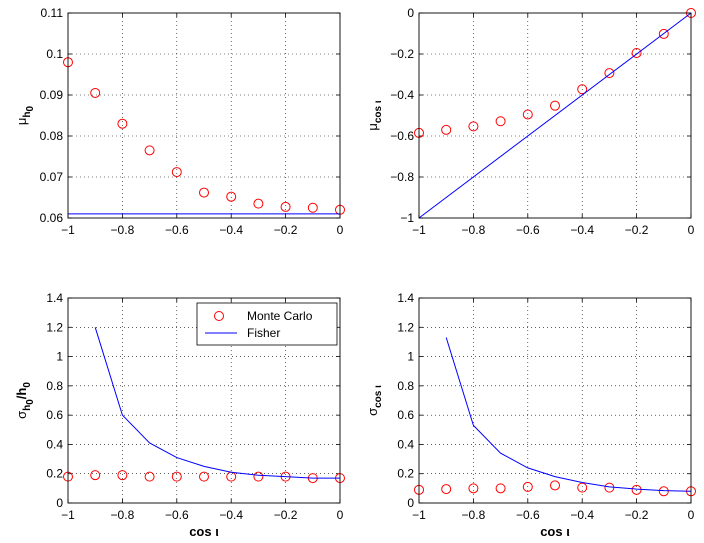 This screenshot has height=543, width=704. I want to click on legend-box, so click(267, 324).